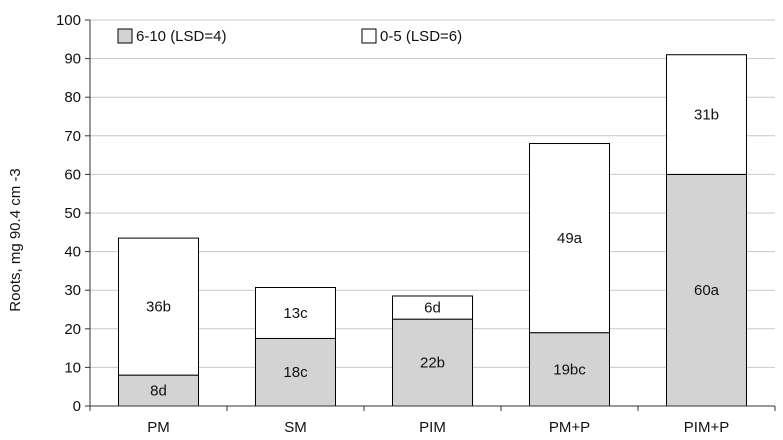 The height and width of the screenshot is (440, 783). Describe the element at coordinates (68, 20) in the screenshot. I see `y-tick-label: 100` at that location.